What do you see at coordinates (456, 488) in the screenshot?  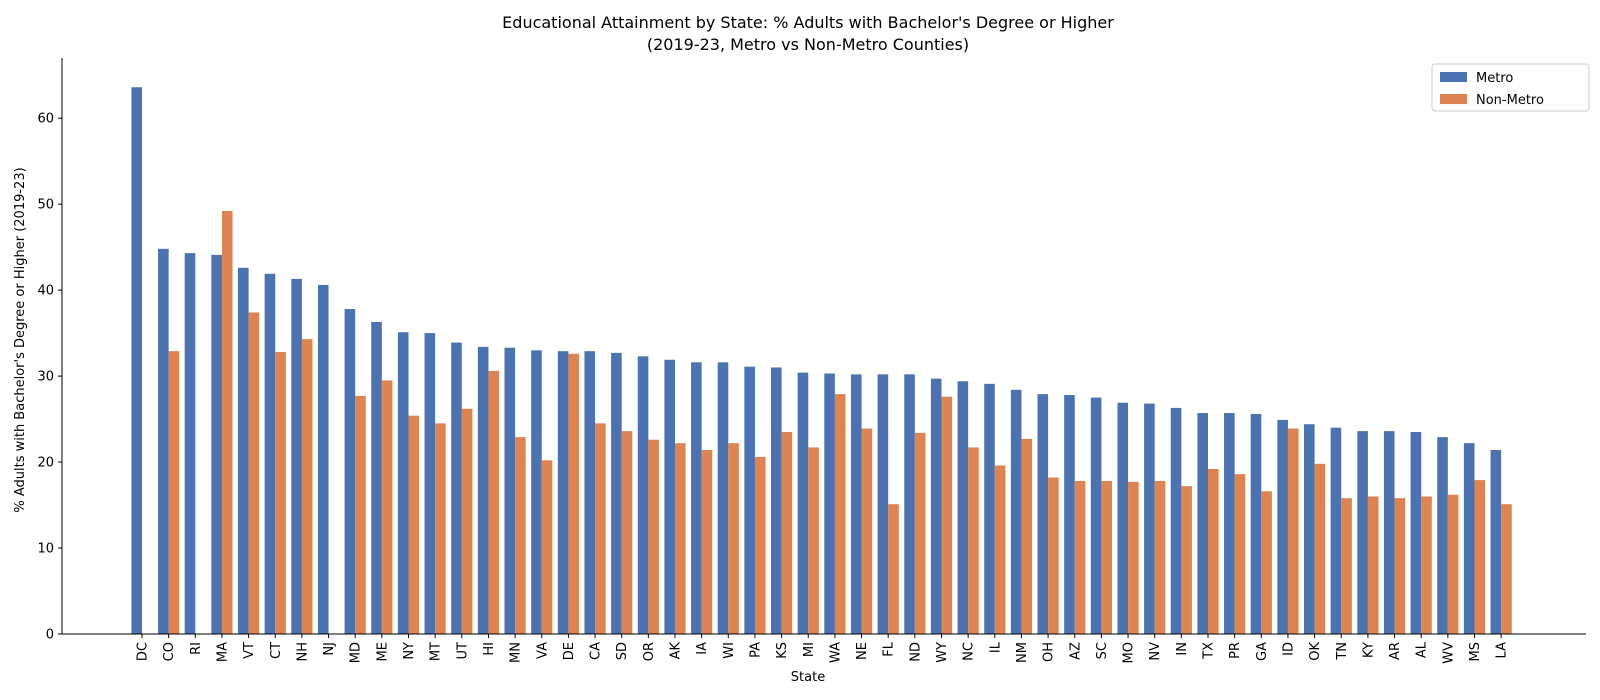 I see `bar-metro-ut` at bounding box center [456, 488].